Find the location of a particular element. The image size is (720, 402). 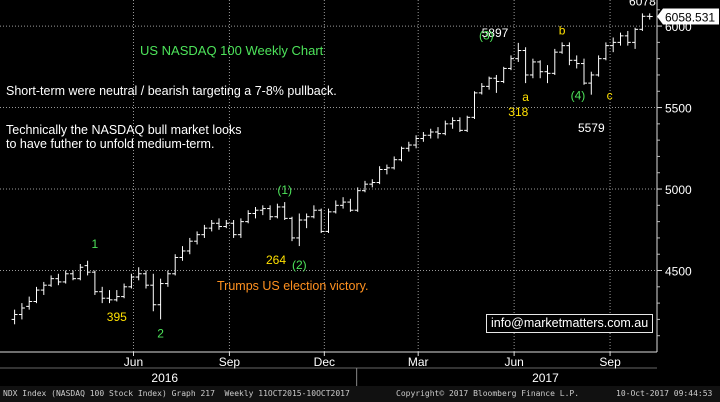

contact-email-box: info@marketmatters.com.au is located at coordinates (570, 323).